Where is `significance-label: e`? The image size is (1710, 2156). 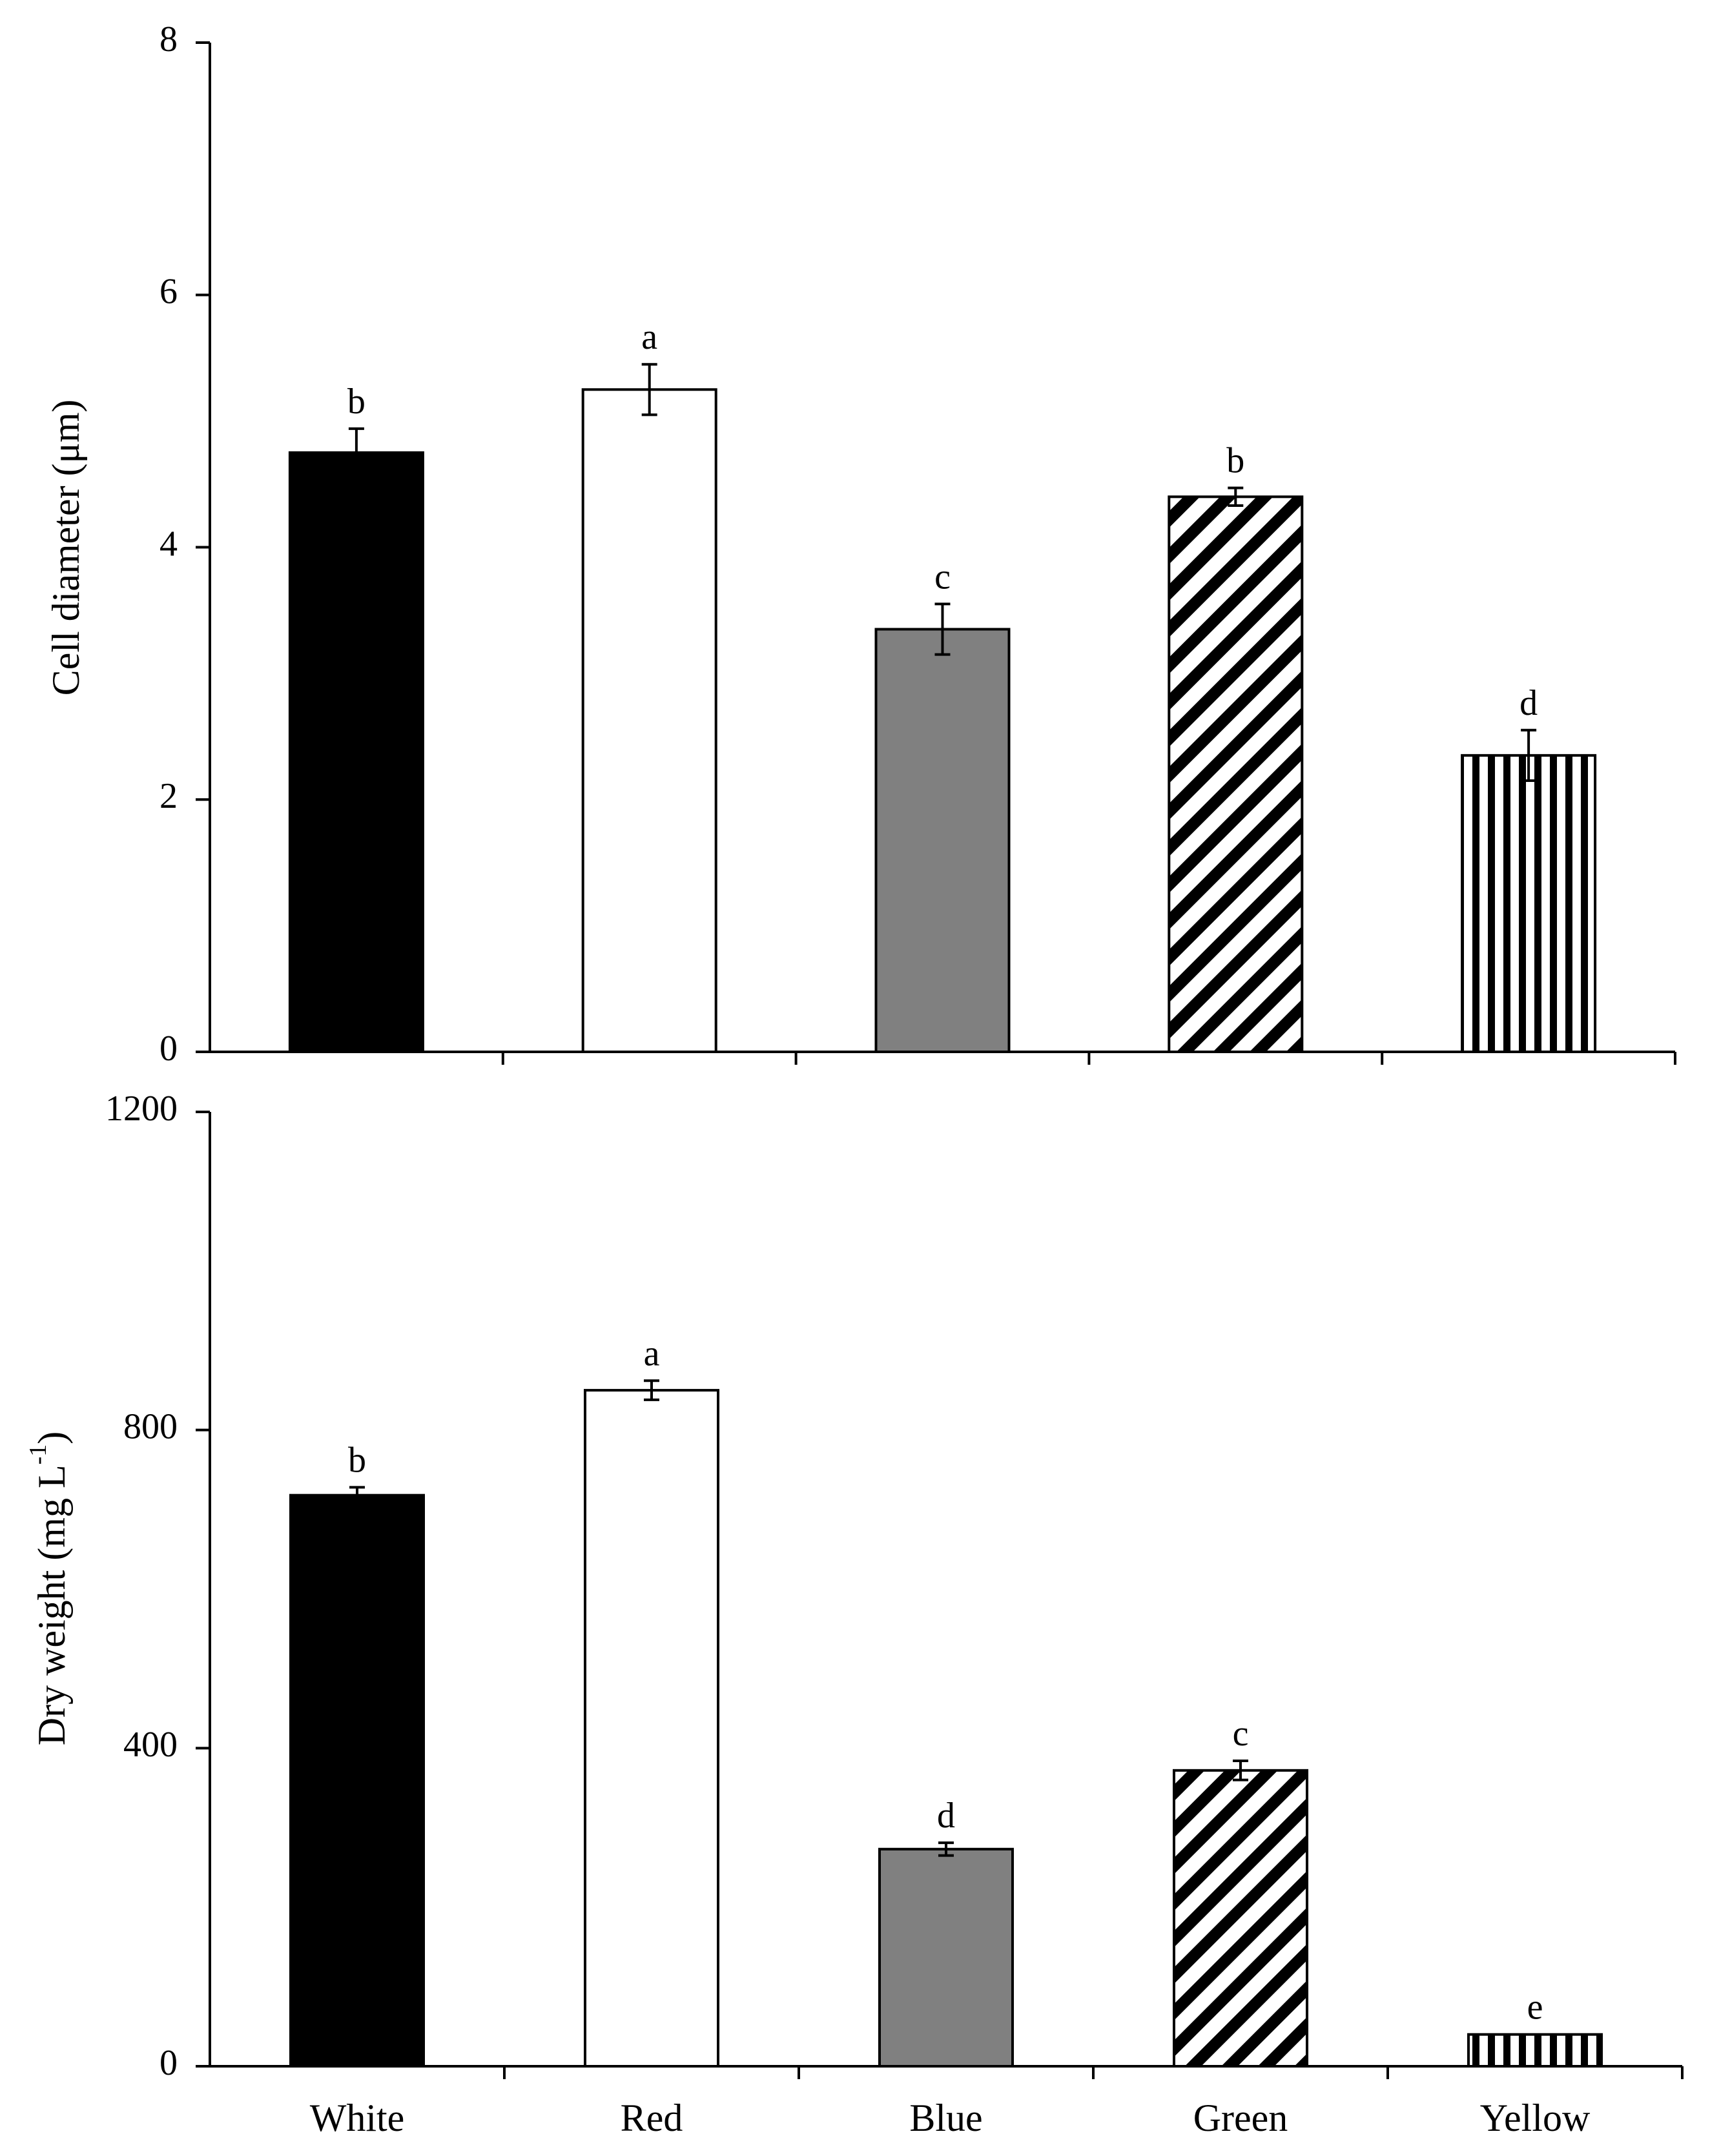 significance-label: e is located at coordinates (1535, 2008).